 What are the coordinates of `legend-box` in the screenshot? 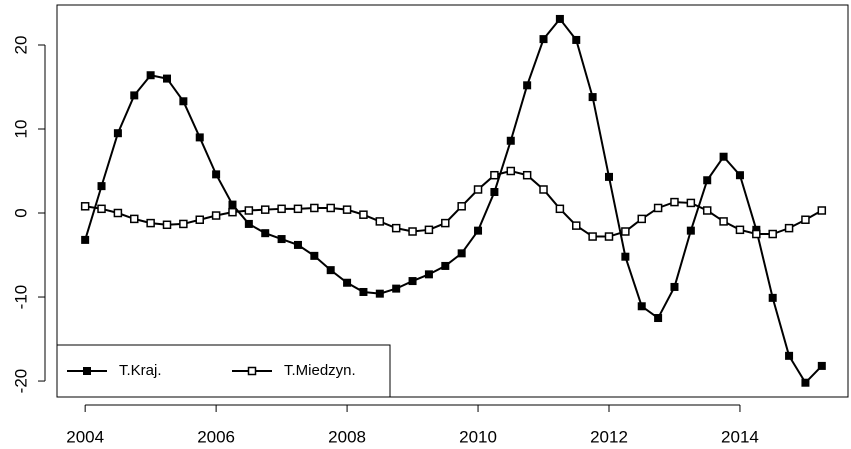 It's located at (223, 371).